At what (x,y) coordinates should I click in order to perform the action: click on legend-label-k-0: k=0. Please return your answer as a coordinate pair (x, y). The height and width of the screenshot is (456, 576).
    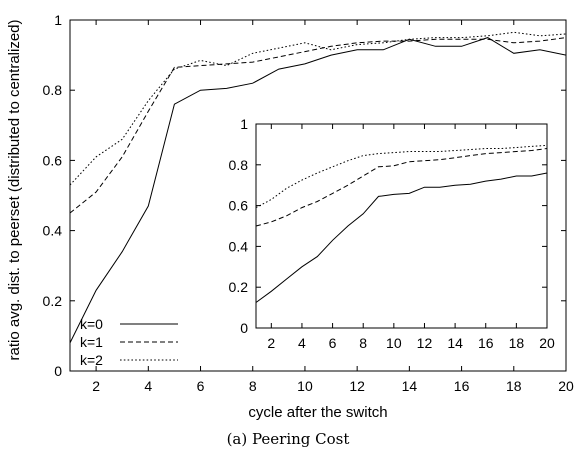
    Looking at the image, I should click on (91, 324).